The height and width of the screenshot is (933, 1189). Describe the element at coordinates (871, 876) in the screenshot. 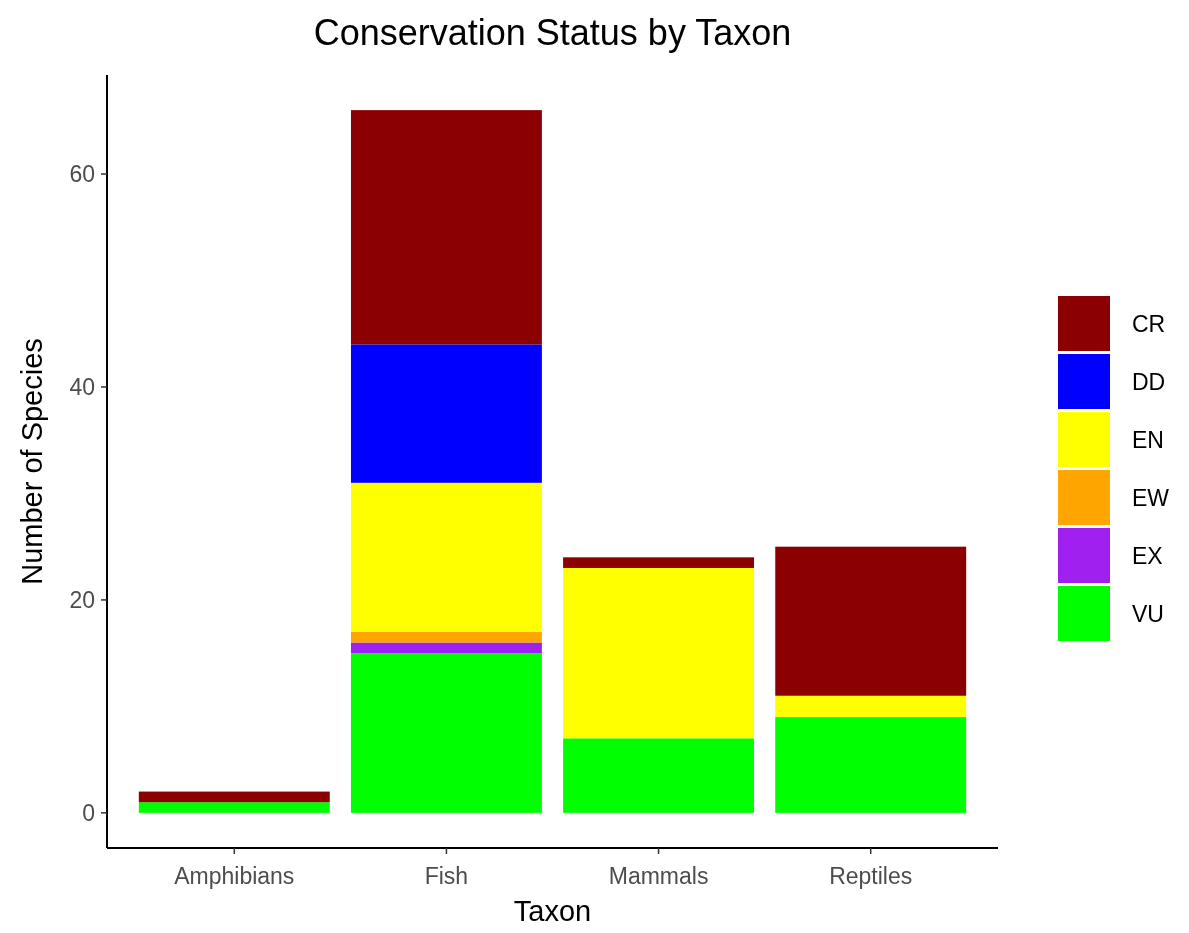

I see `x-tick-label: Reptiles` at that location.